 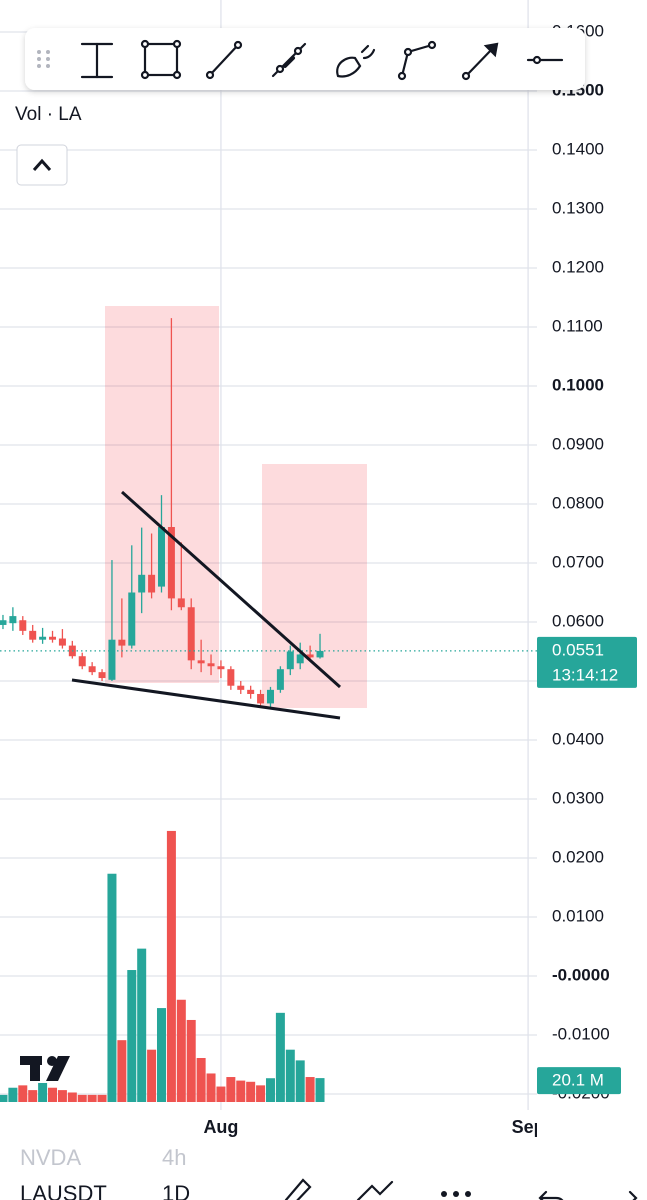 What do you see at coordinates (578, 148) in the screenshot?
I see `y-tick-label: 0.1400` at bounding box center [578, 148].